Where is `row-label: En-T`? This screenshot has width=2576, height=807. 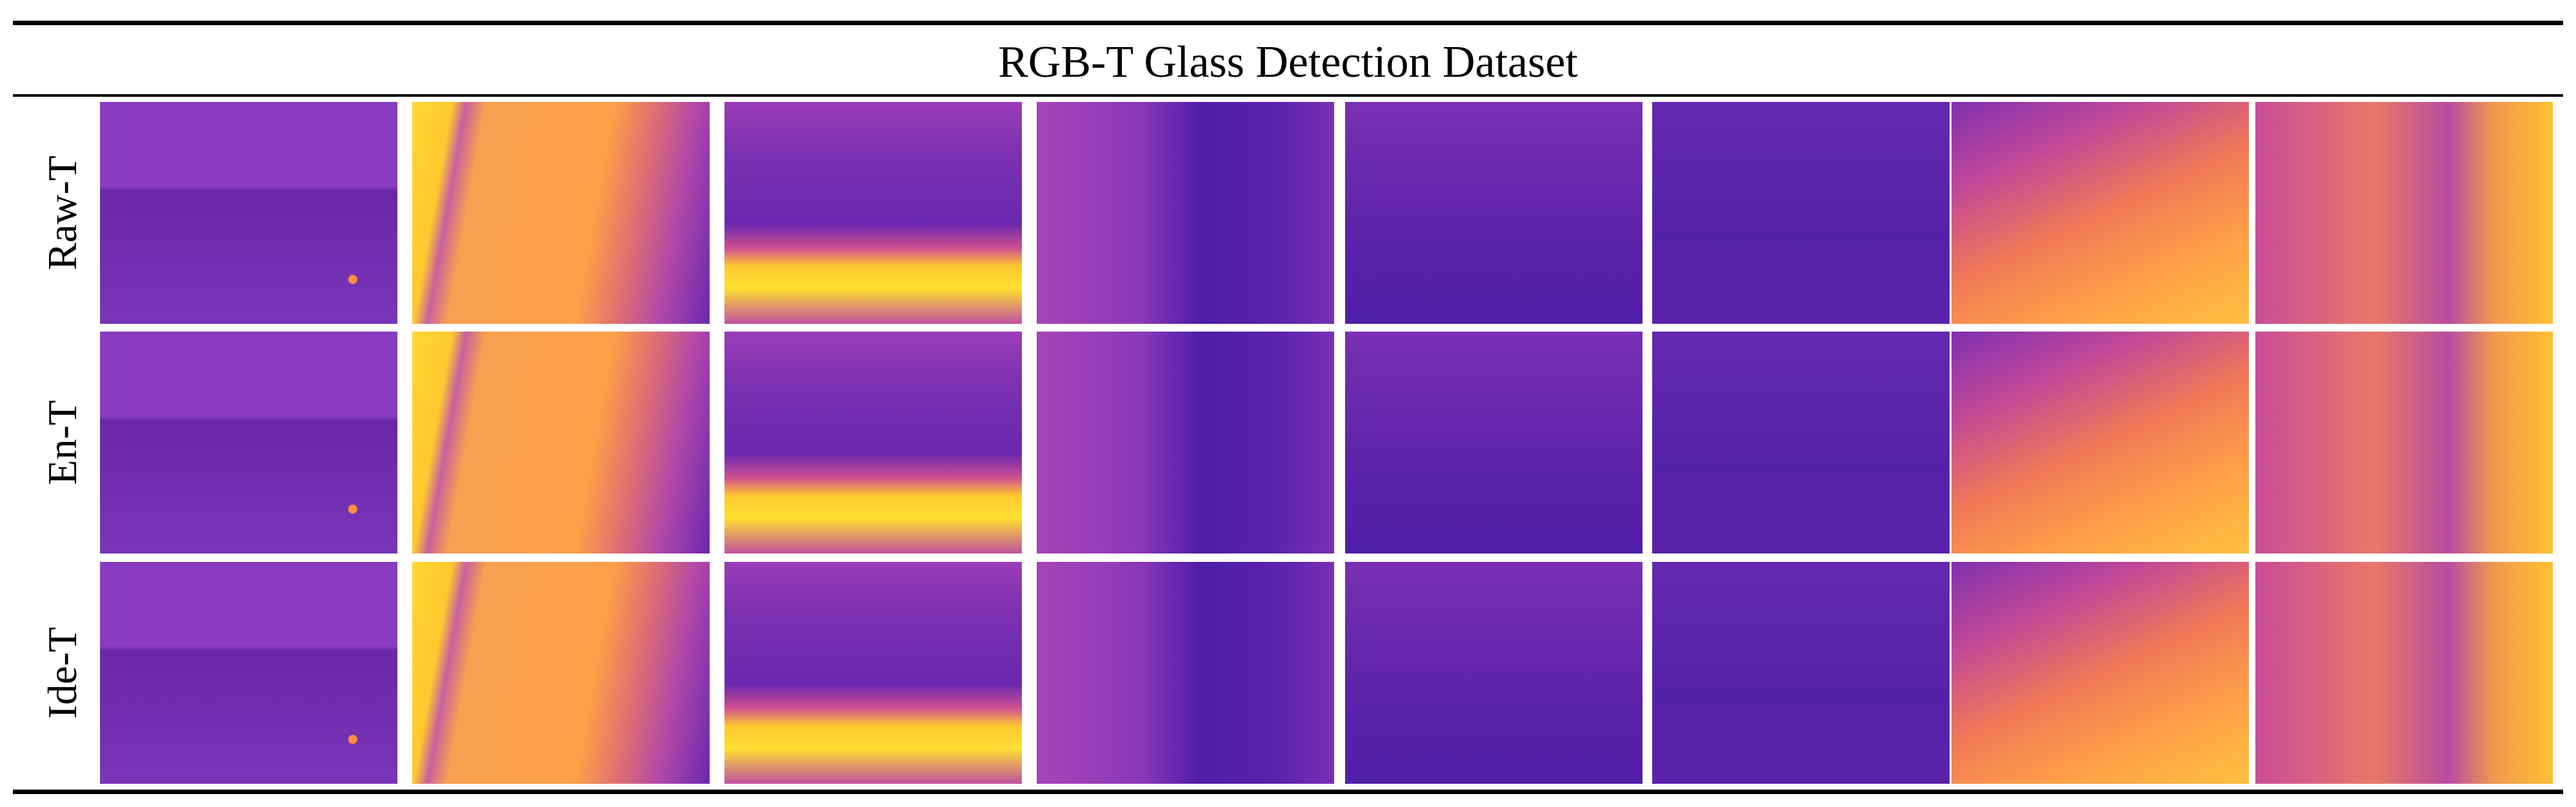 row-label: En-T is located at coordinates (62, 442).